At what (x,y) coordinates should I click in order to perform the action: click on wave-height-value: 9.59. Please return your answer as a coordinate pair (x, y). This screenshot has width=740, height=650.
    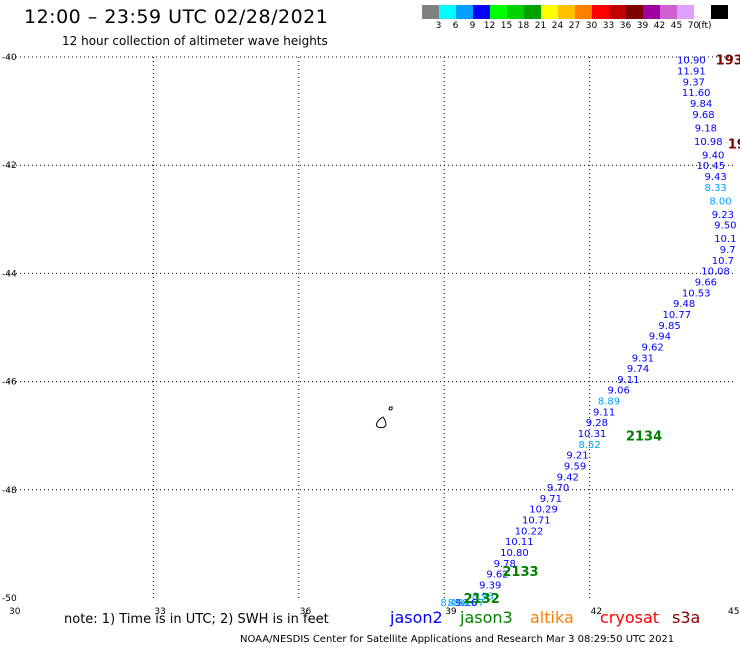
    Looking at the image, I should click on (575, 466).